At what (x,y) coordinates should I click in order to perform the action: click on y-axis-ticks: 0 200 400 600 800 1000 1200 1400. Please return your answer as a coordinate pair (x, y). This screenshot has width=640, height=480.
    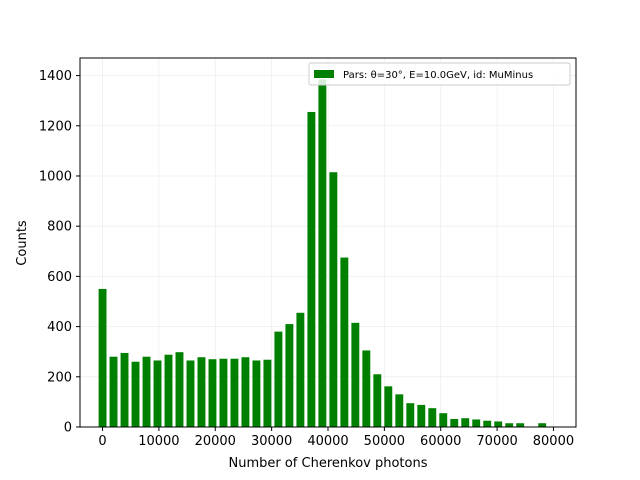
    Looking at the image, I should click on (59, 252).